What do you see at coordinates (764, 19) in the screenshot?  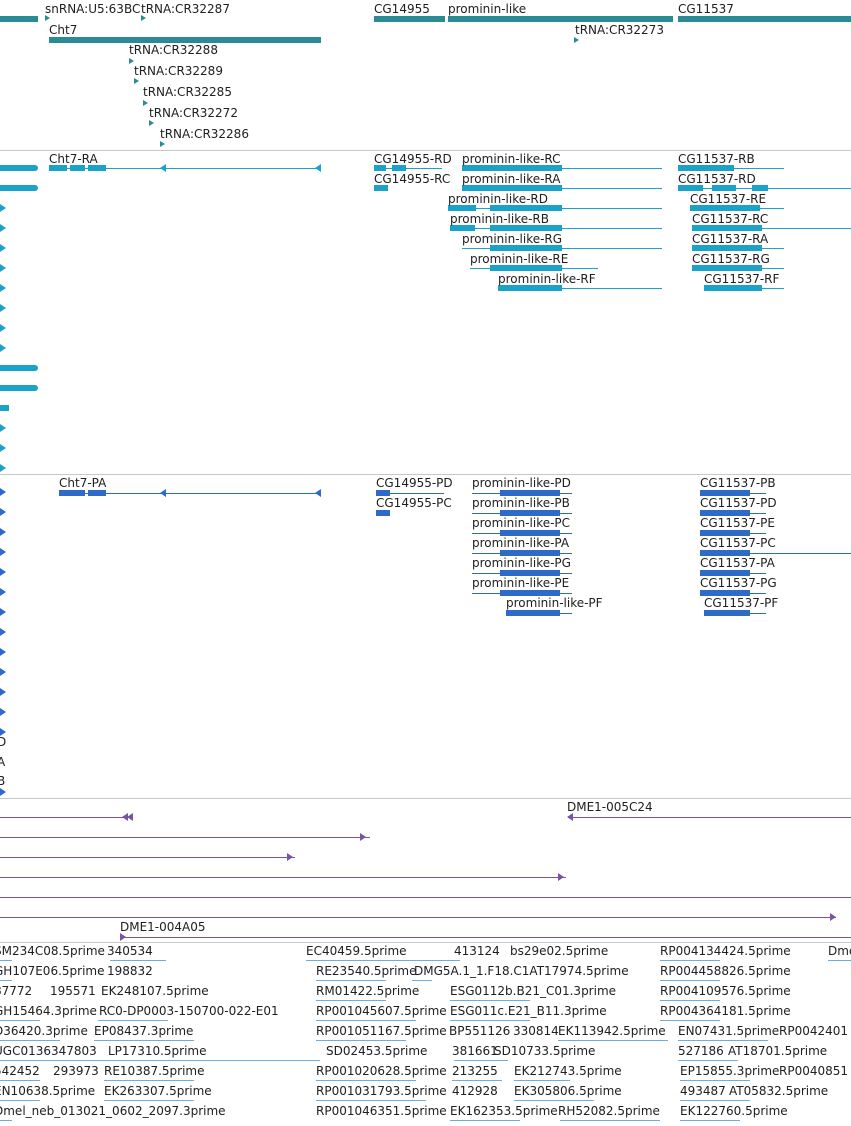 I see `gene-glyph-cg11537` at bounding box center [764, 19].